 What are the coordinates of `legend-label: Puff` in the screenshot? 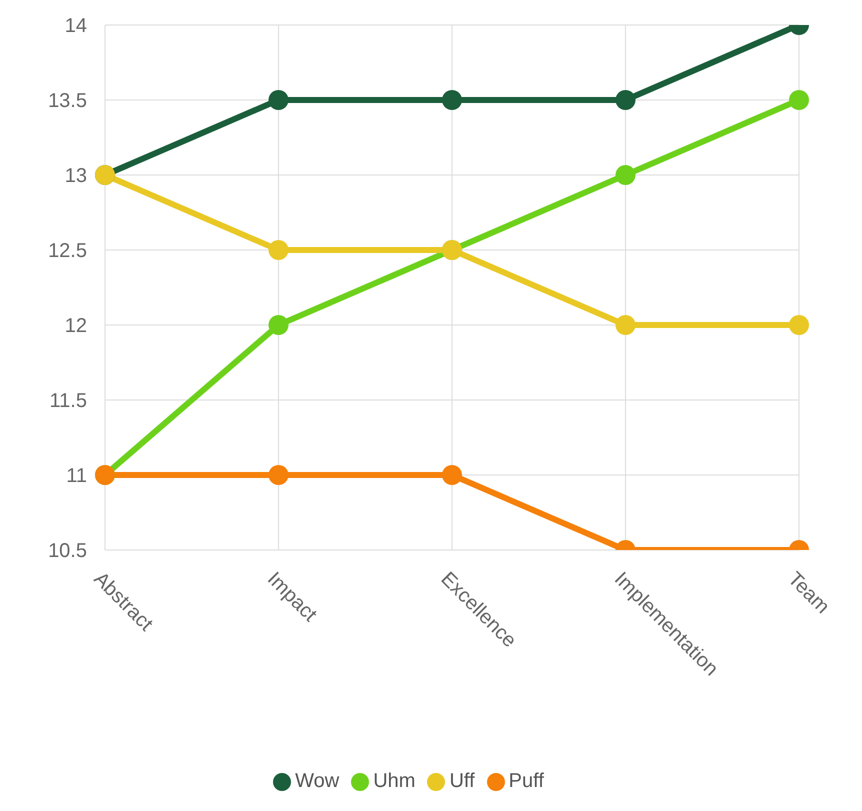 It's located at (526, 781).